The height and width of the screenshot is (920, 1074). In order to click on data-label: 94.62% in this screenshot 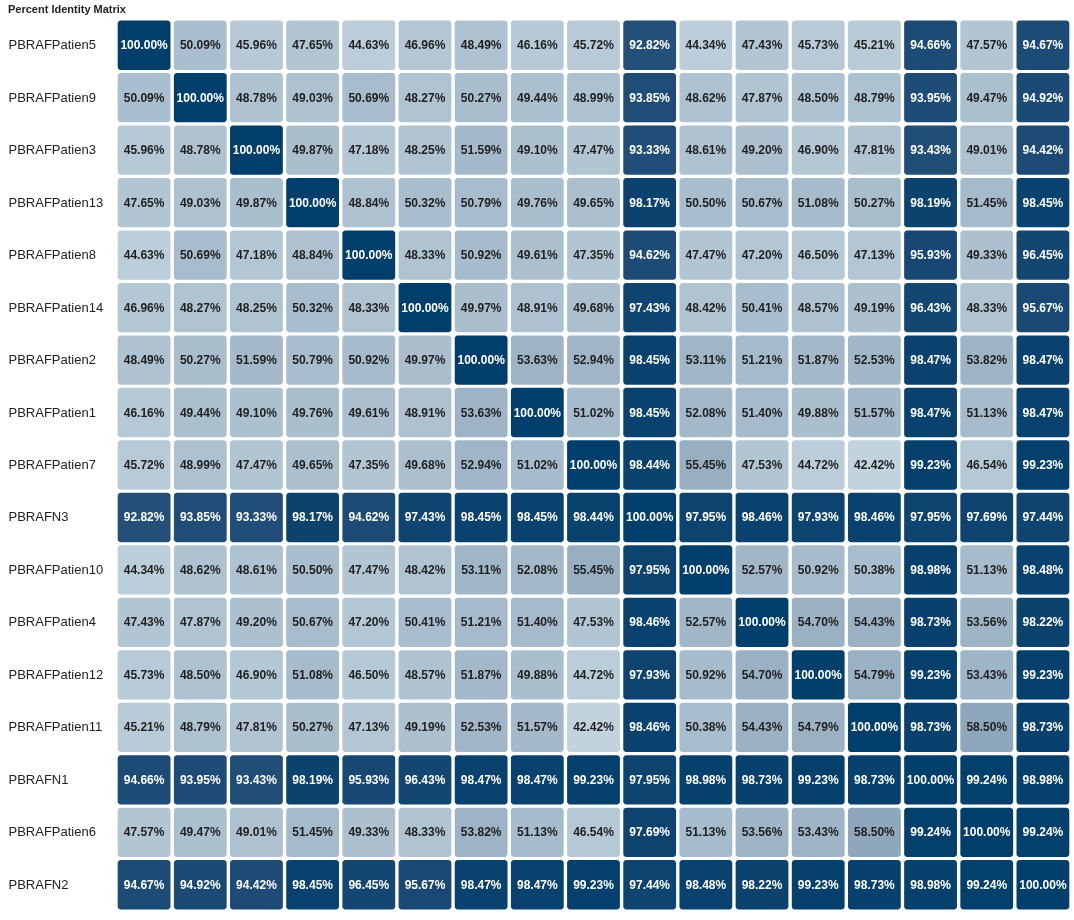, I will do `click(369, 517)`.